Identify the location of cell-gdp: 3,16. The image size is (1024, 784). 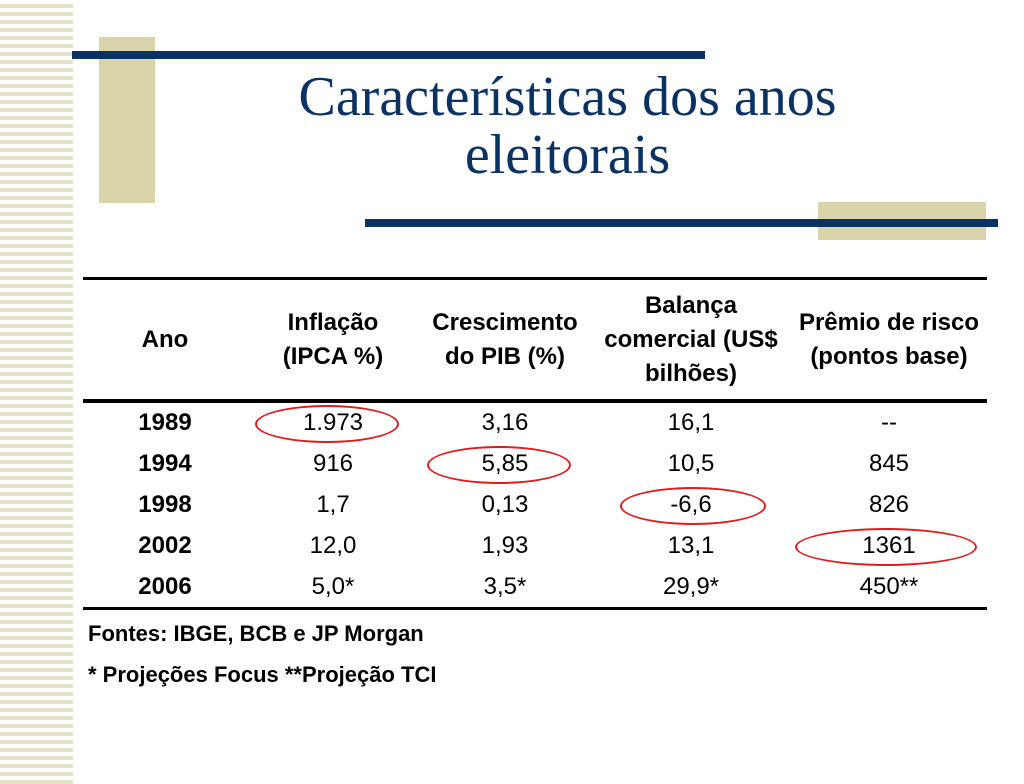
(505, 422).